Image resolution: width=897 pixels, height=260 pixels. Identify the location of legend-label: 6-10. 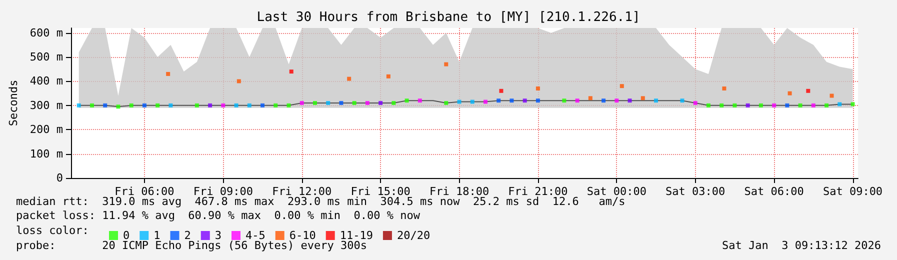
(302, 235).